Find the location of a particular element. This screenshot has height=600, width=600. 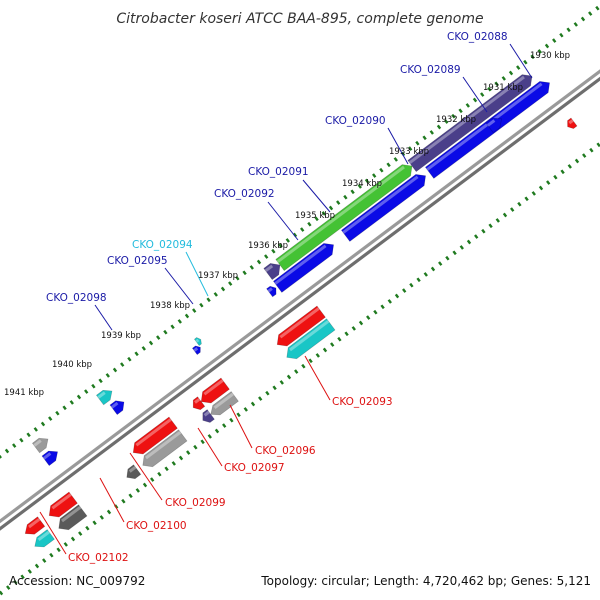

gene-label-cko-02099: CKO_02099 is located at coordinates (195, 503).